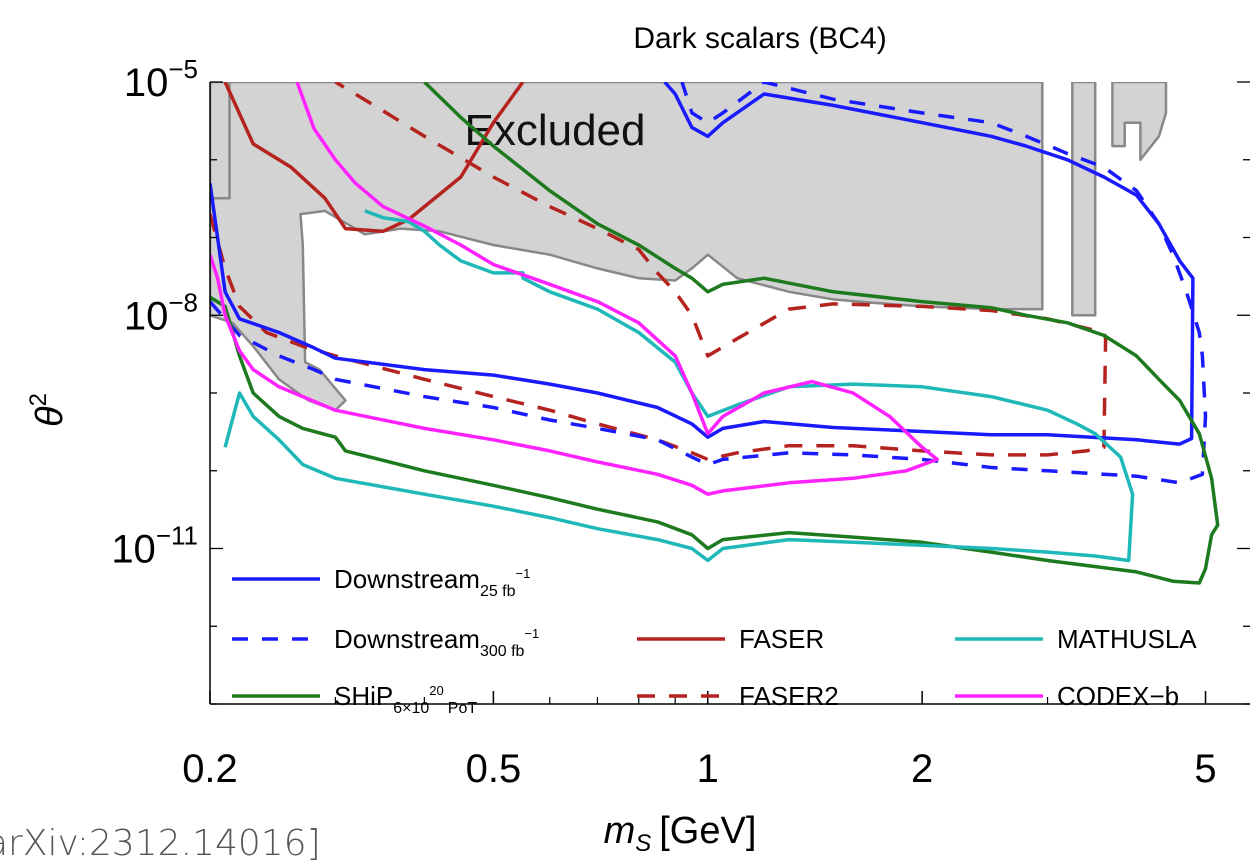 Image resolution: width=1250 pixels, height=863 pixels. Describe the element at coordinates (699, 741) in the screenshot. I see `x-ticks: 0.2 0.5 1 2 5` at that location.